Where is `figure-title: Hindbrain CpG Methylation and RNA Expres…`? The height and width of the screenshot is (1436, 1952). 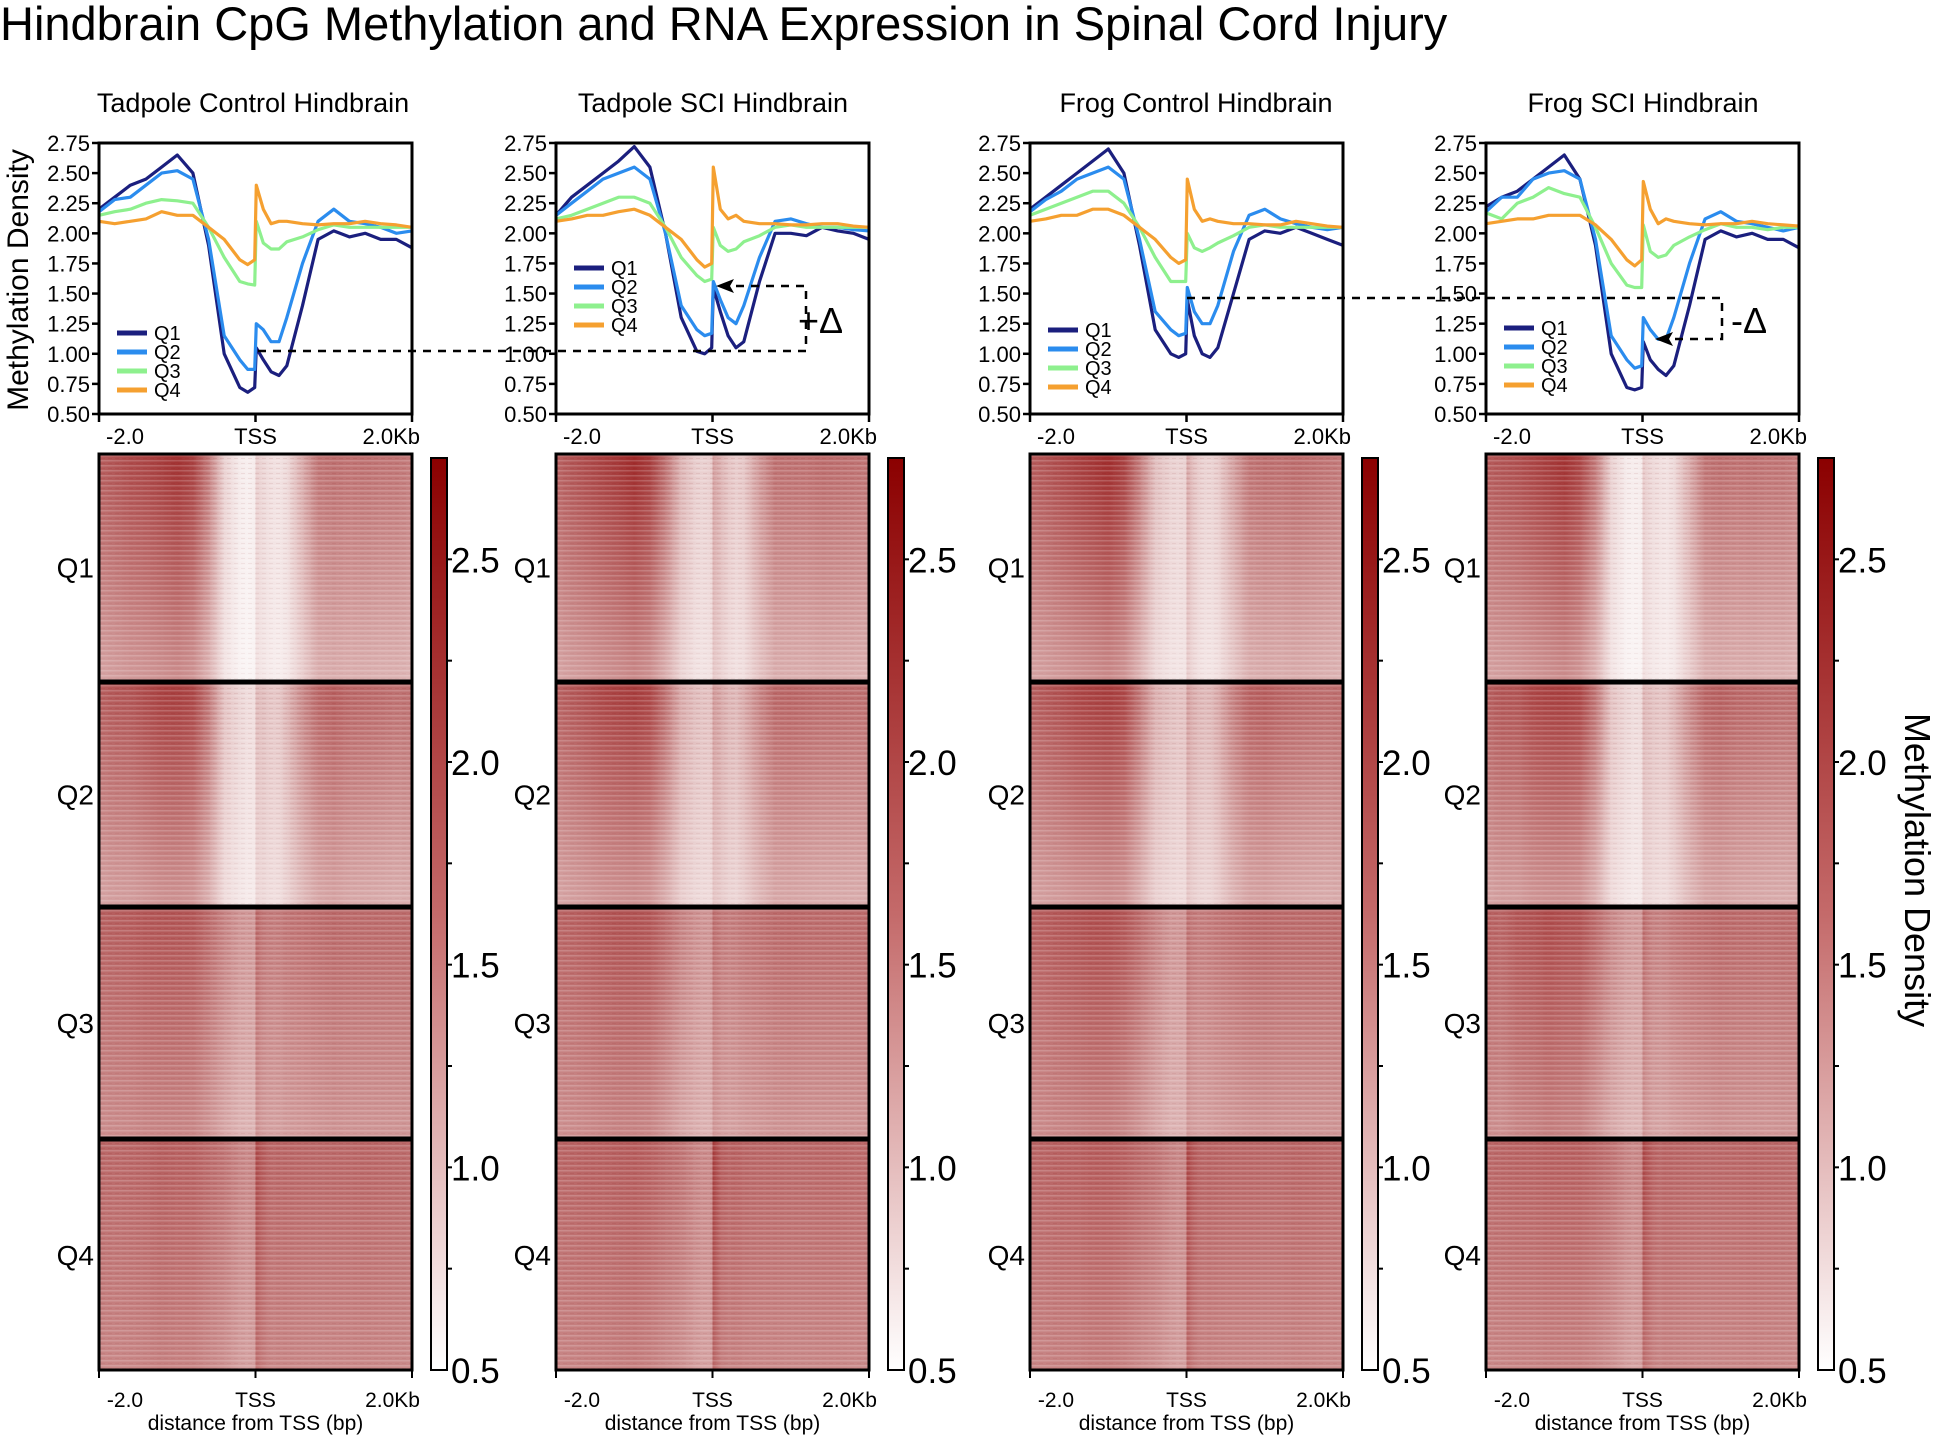
figure-title: Hindbrain CpG Methylation and RNA Expres… is located at coordinates (724, 25).